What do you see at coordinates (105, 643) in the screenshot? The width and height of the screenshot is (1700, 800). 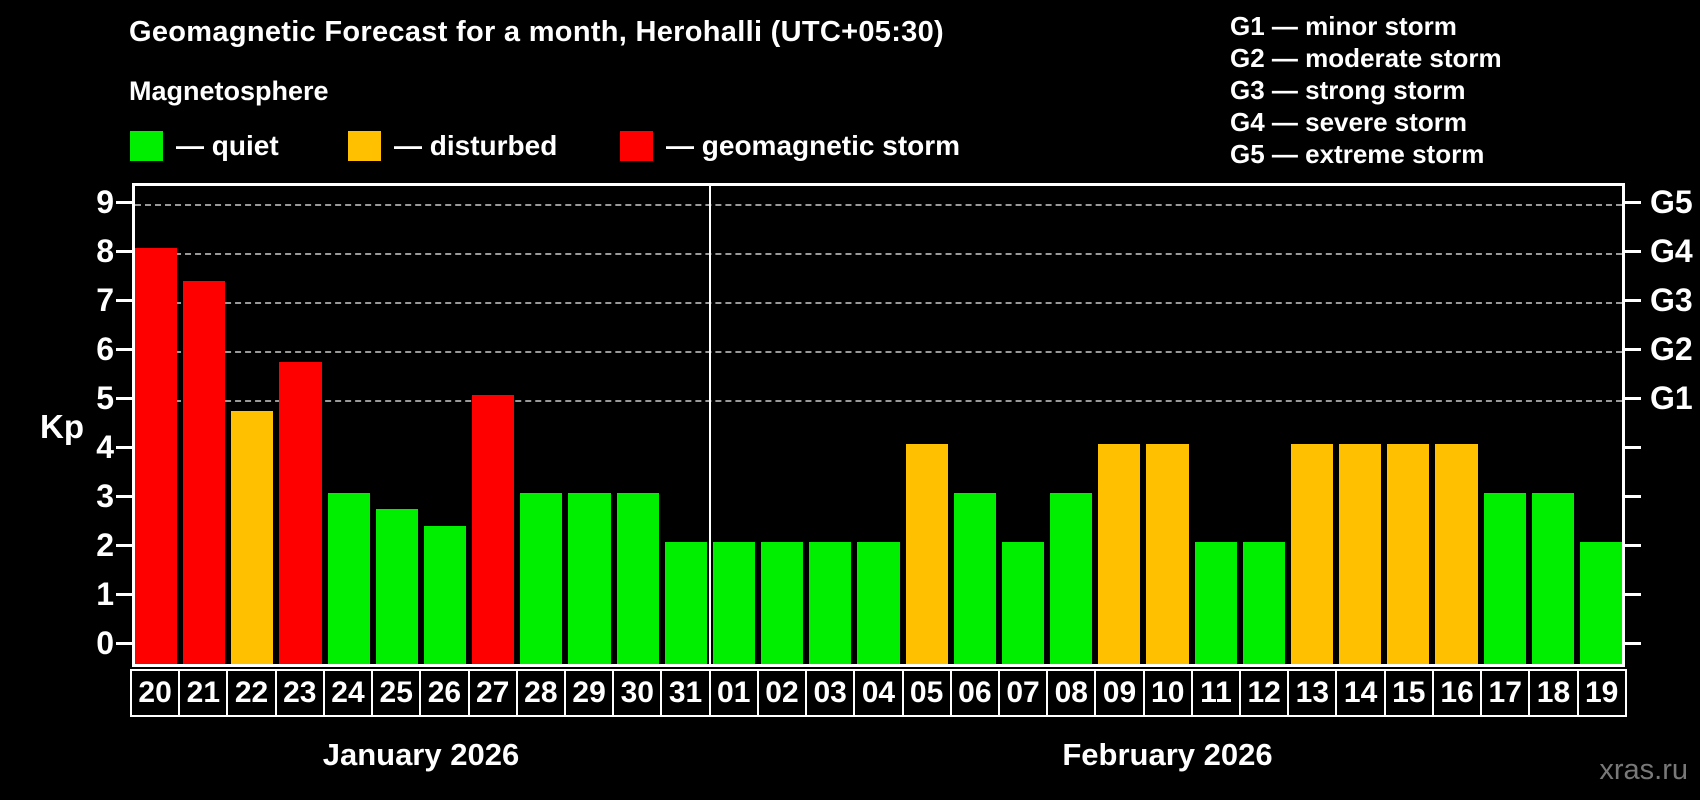 I see `kp-tick-label: 0` at bounding box center [105, 643].